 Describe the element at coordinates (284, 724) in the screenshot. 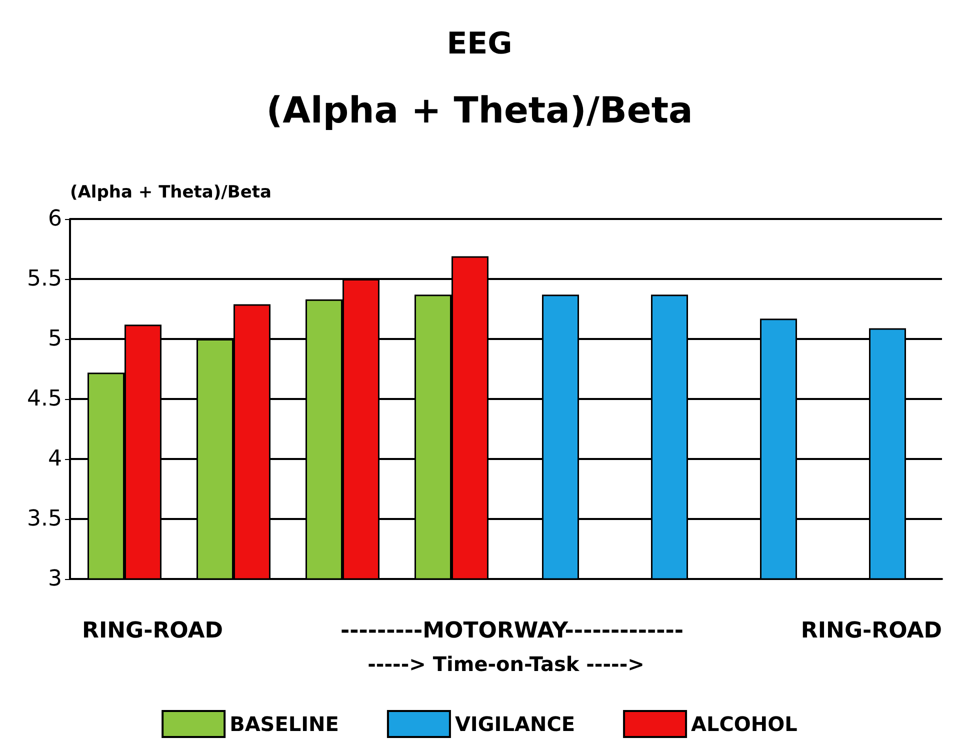

I see `legend-label: BASELINE` at that location.